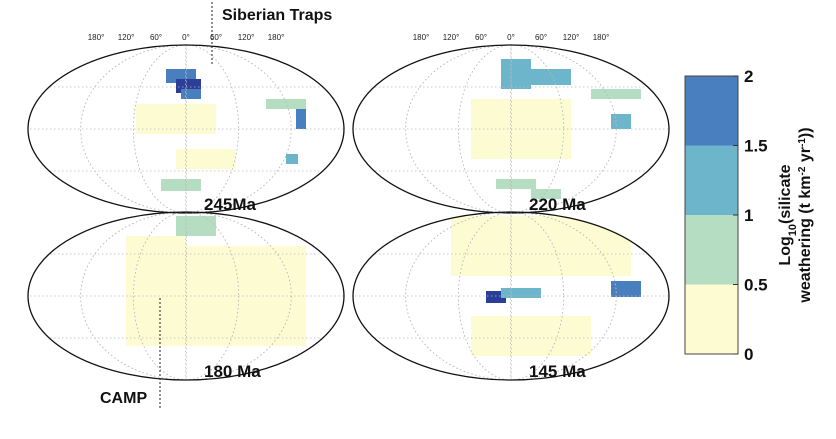 This screenshot has width=836, height=439. What do you see at coordinates (748, 354) in the screenshot?
I see `colorbar-tick-label: 0` at bounding box center [748, 354].